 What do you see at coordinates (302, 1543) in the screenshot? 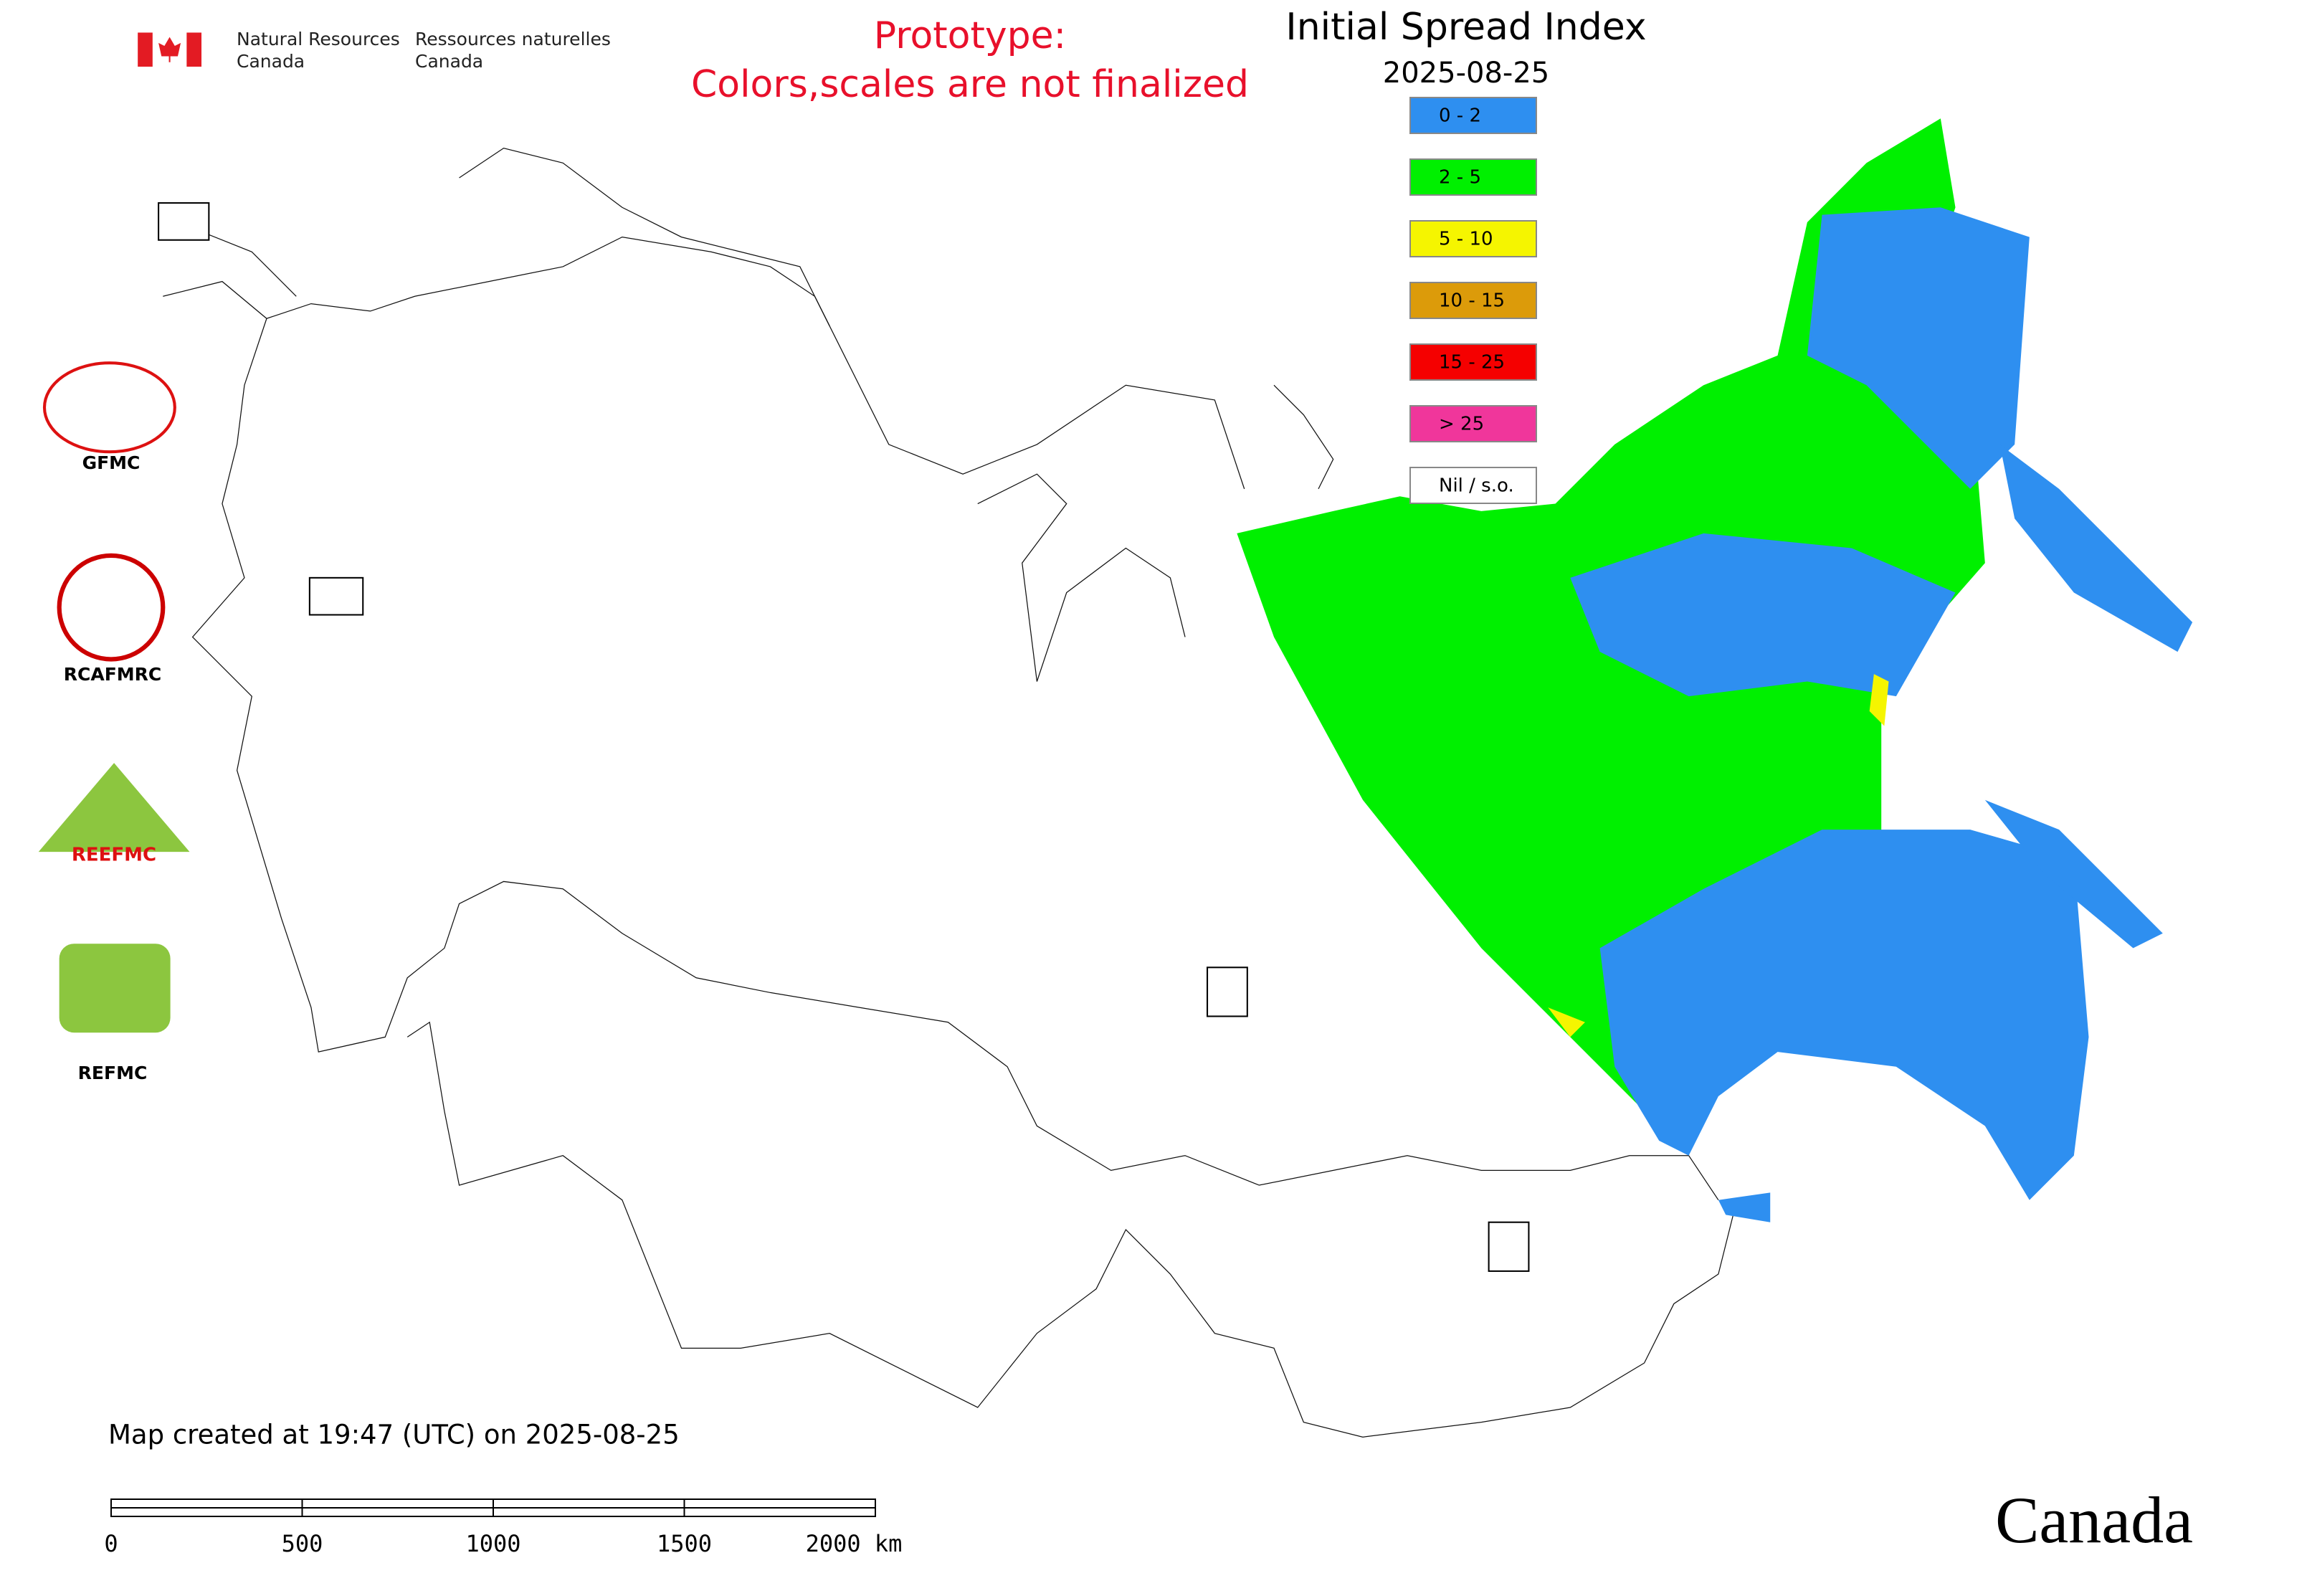
I see `scale-label: 500` at bounding box center [302, 1543].